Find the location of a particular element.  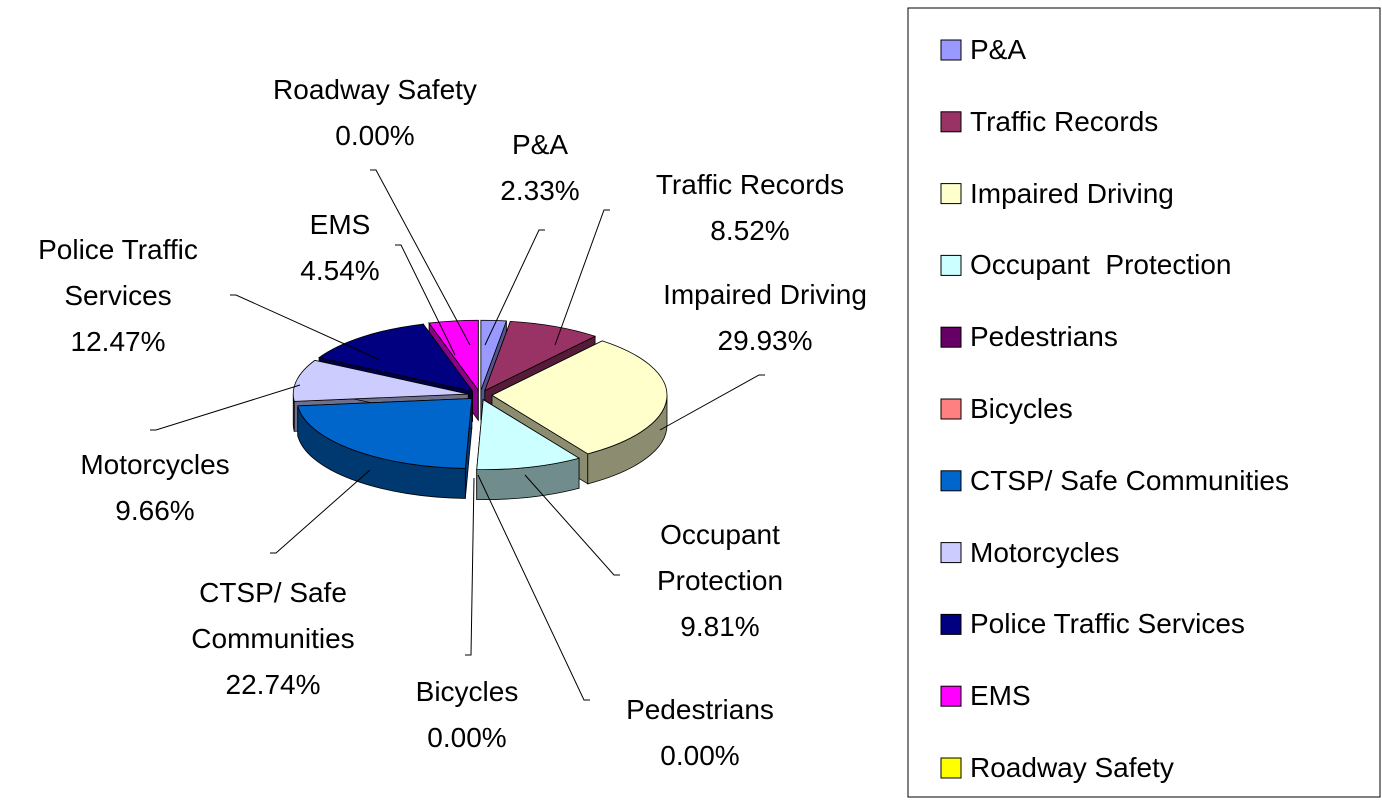

legend-entry: EMS is located at coordinates (1000, 696).